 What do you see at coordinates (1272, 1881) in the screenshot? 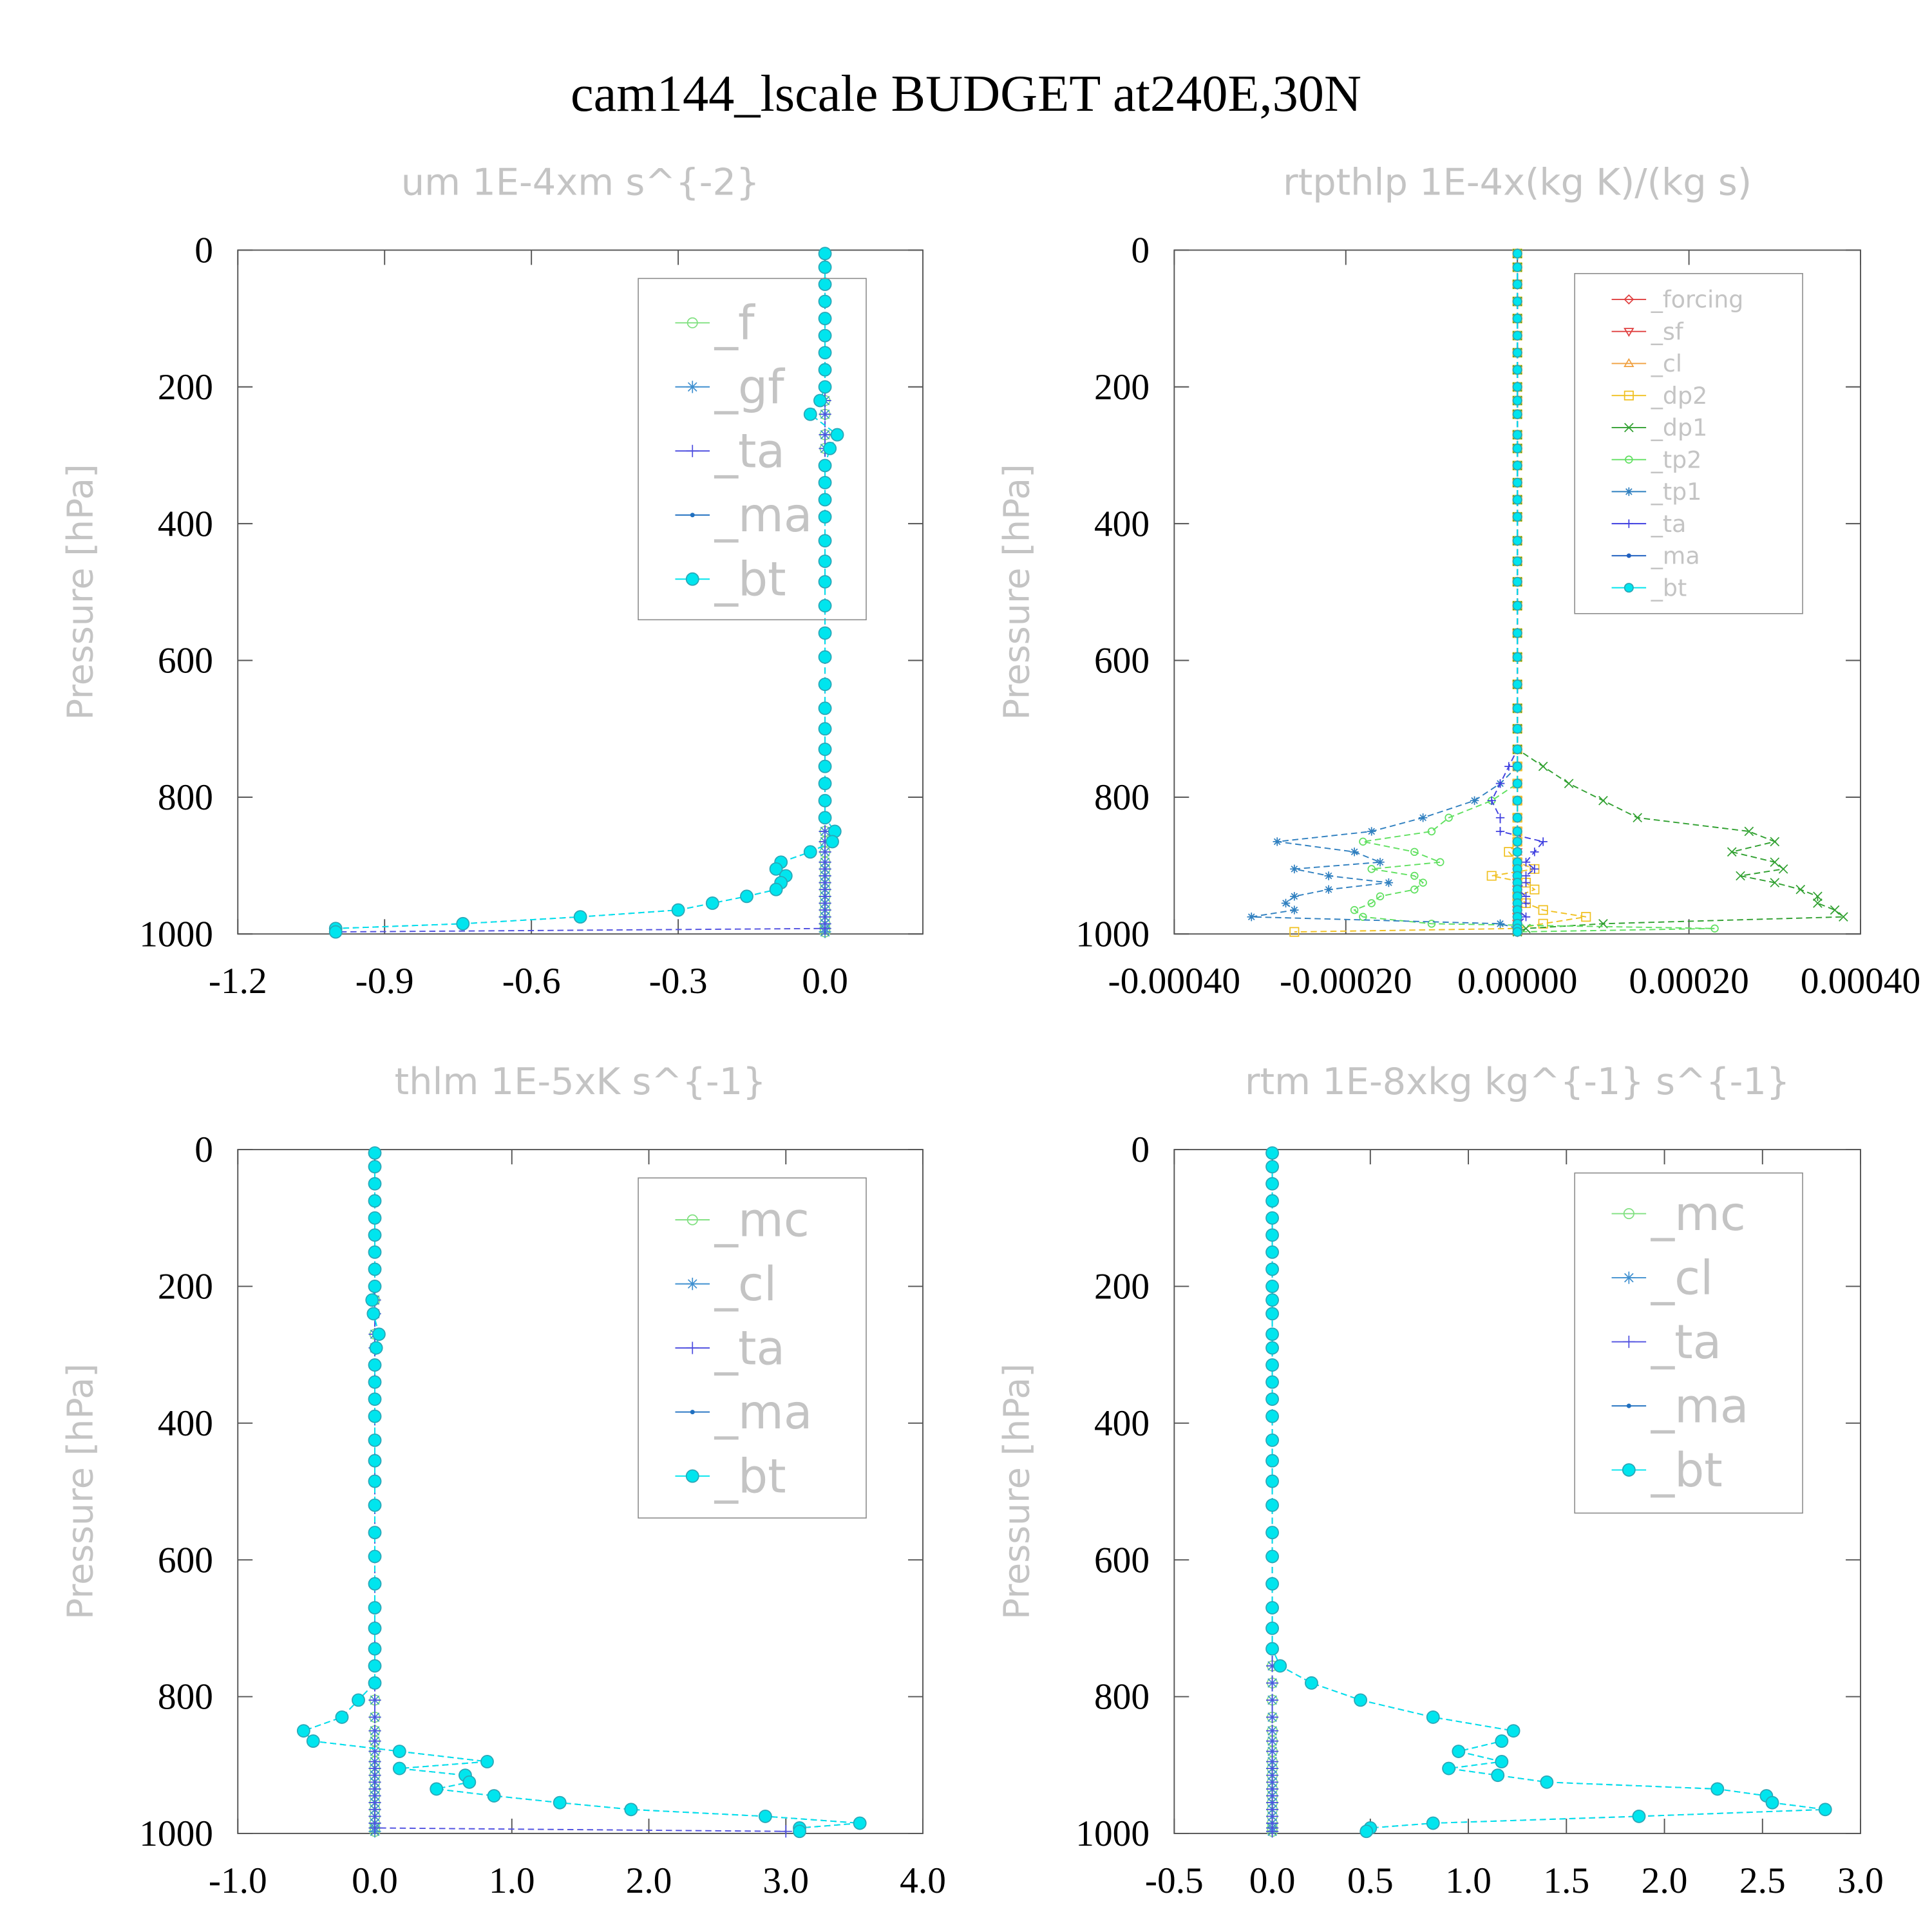
I see `x-tick-label: 0.0` at bounding box center [1272, 1881].